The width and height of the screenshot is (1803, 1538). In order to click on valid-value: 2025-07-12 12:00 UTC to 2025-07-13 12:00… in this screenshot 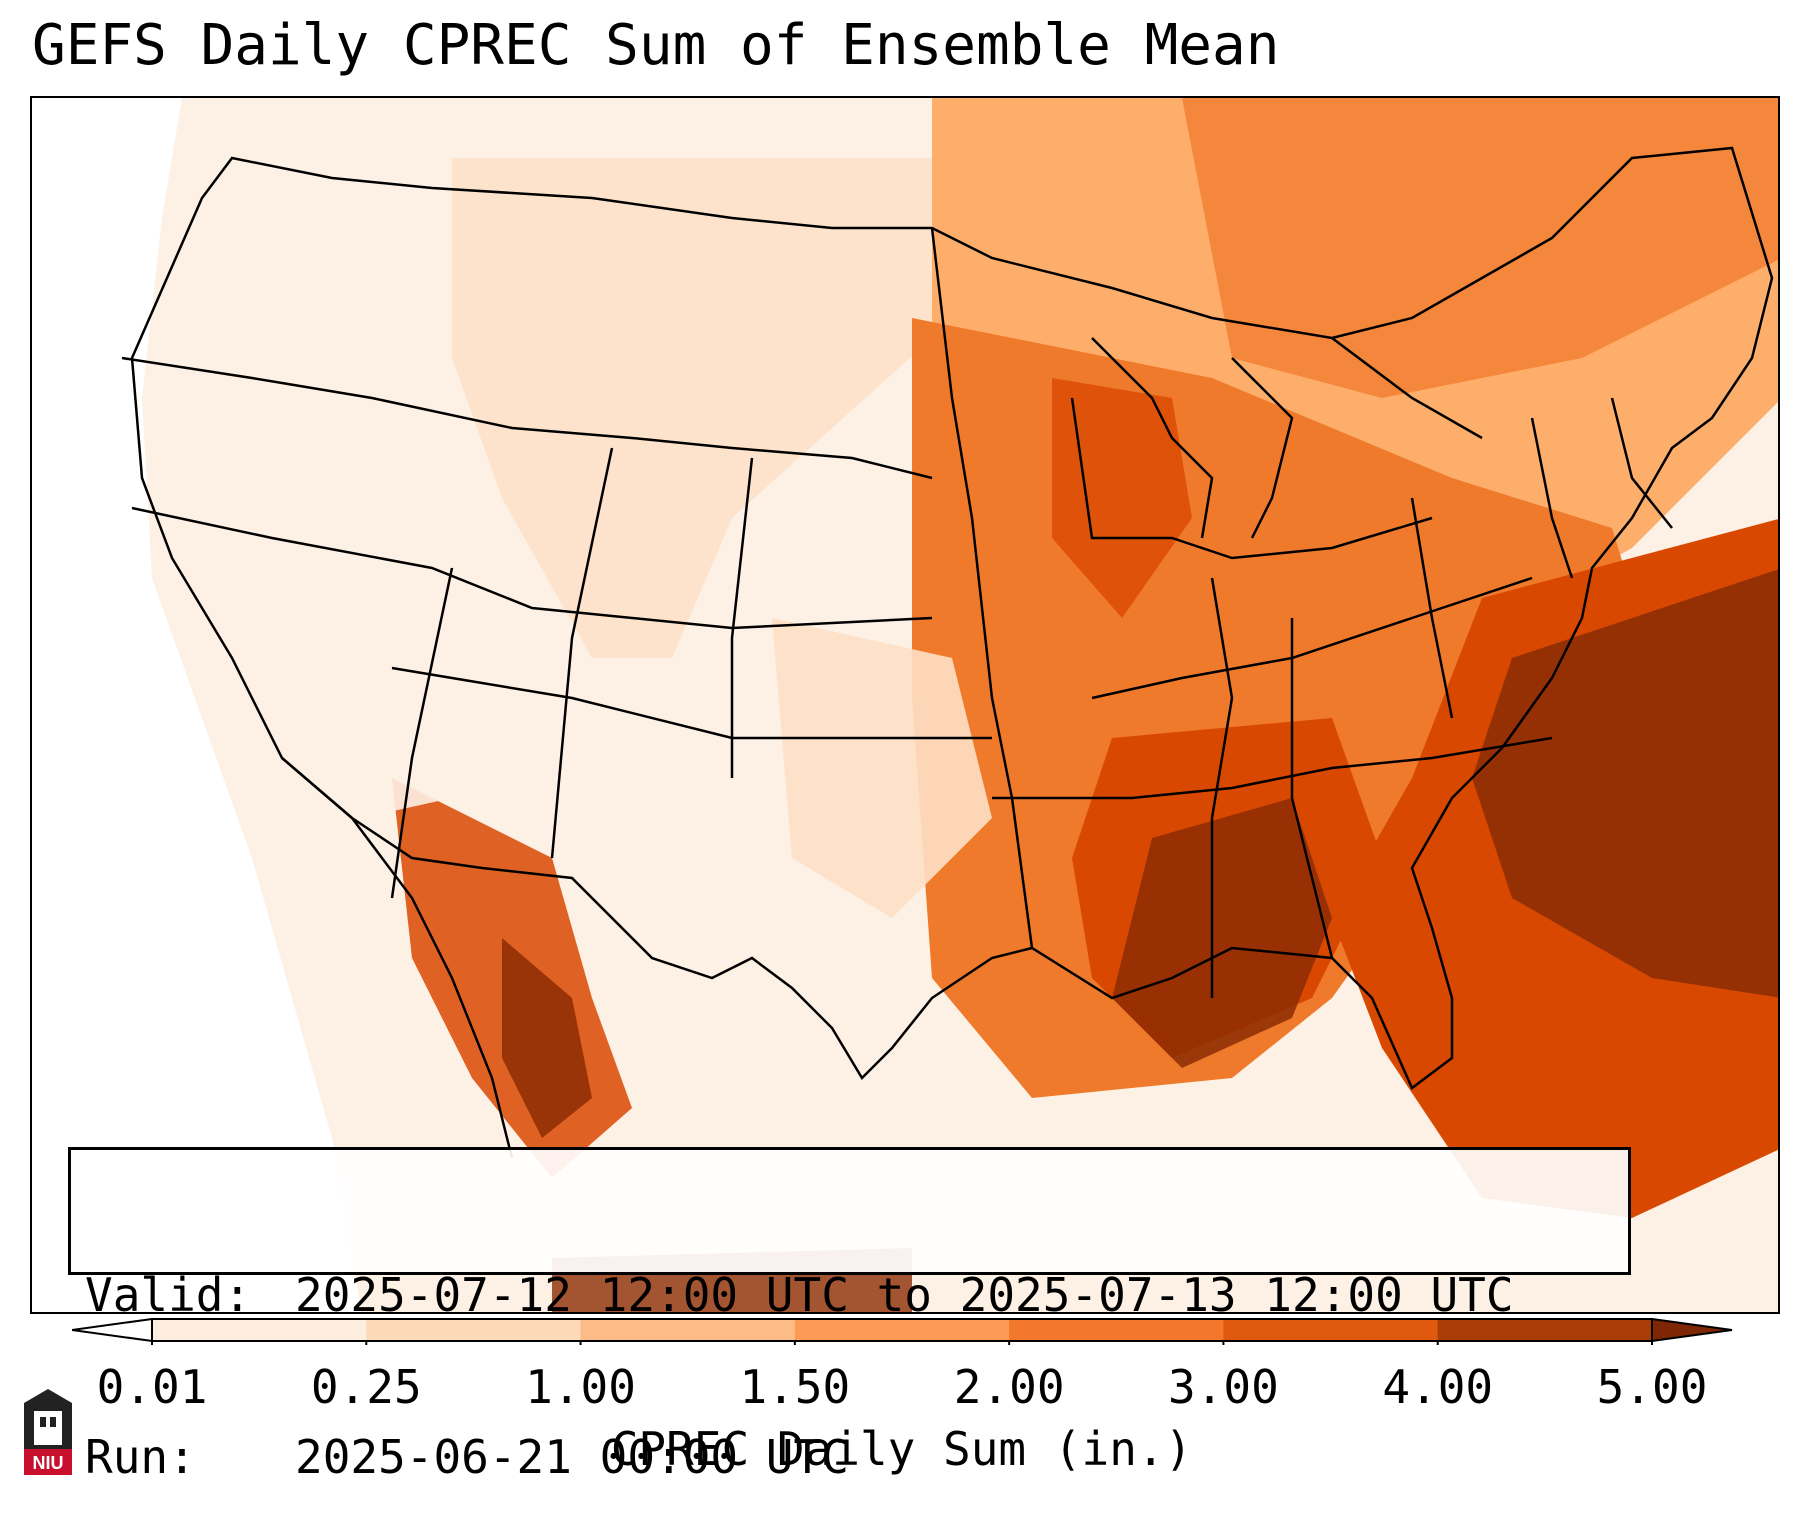, I will do `click(904, 1295)`.